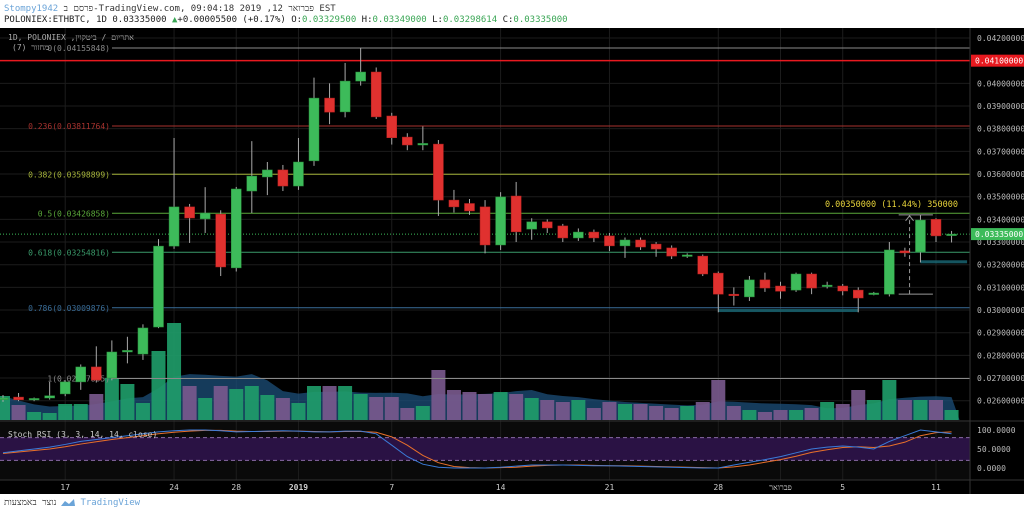  I want to click on date-tick: 11, so click(936, 487).